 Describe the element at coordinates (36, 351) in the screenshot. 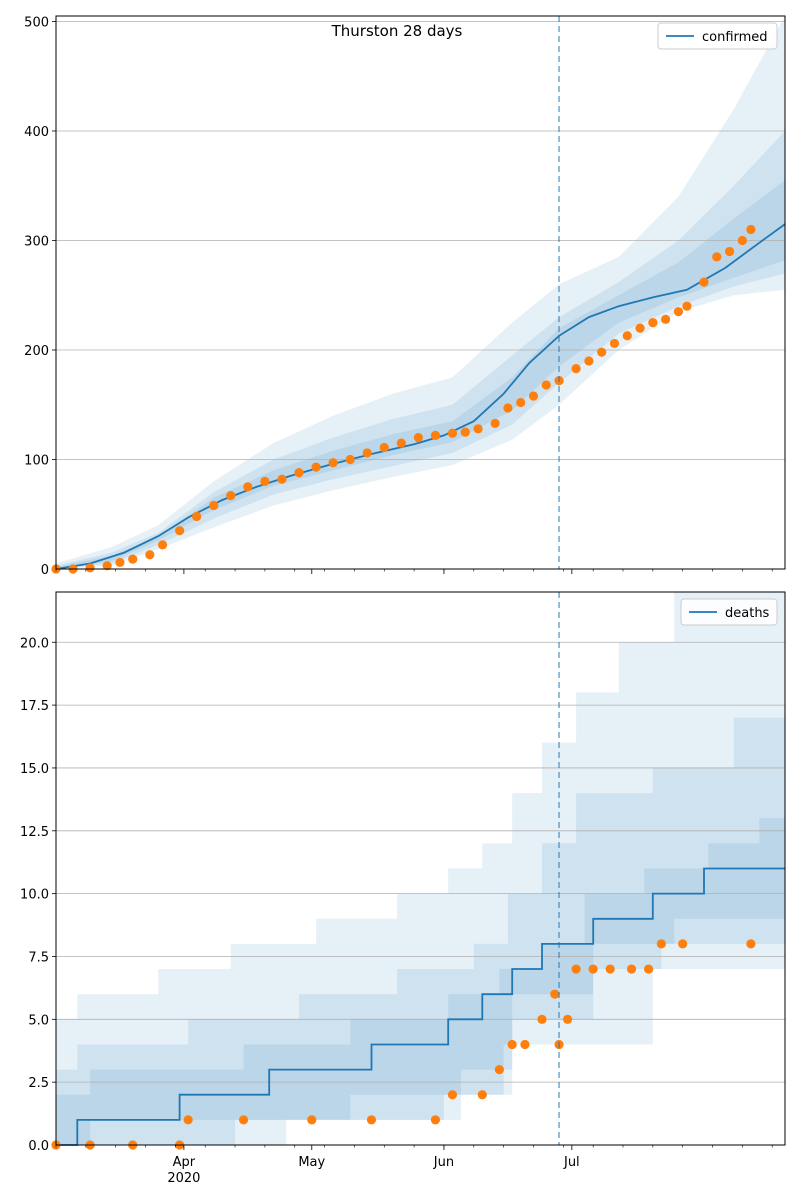

I see `y-tick-label: 200` at that location.